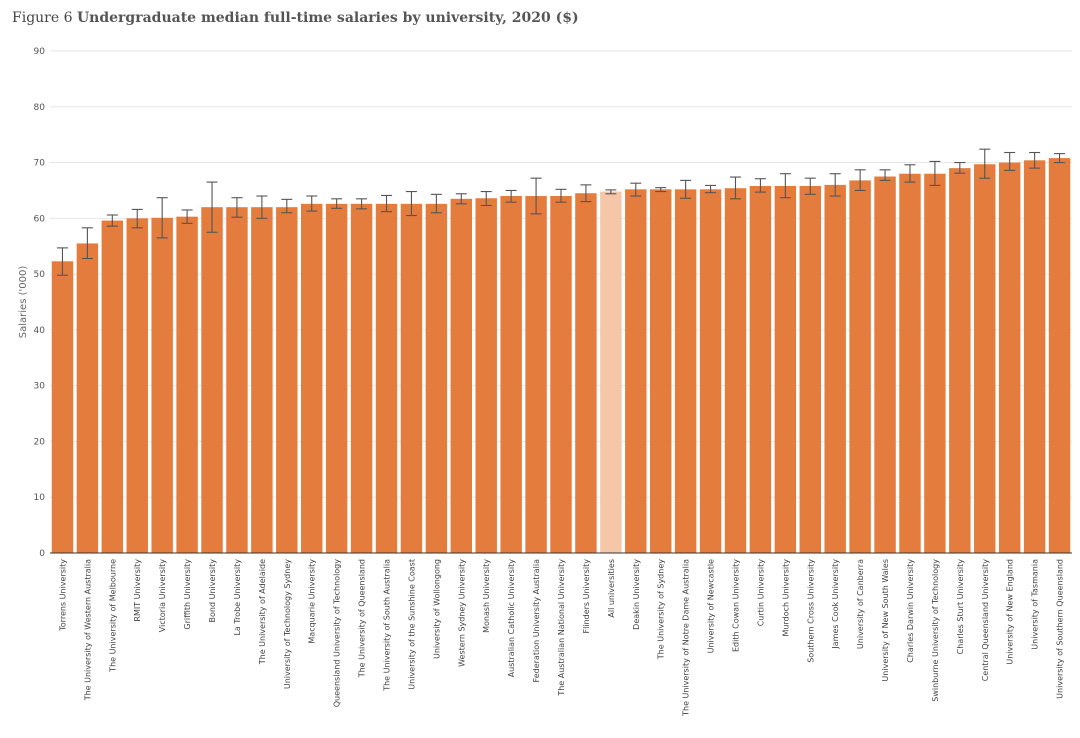 The height and width of the screenshot is (738, 1080). I want to click on x-tick-label: La Trobe University, so click(237, 597).